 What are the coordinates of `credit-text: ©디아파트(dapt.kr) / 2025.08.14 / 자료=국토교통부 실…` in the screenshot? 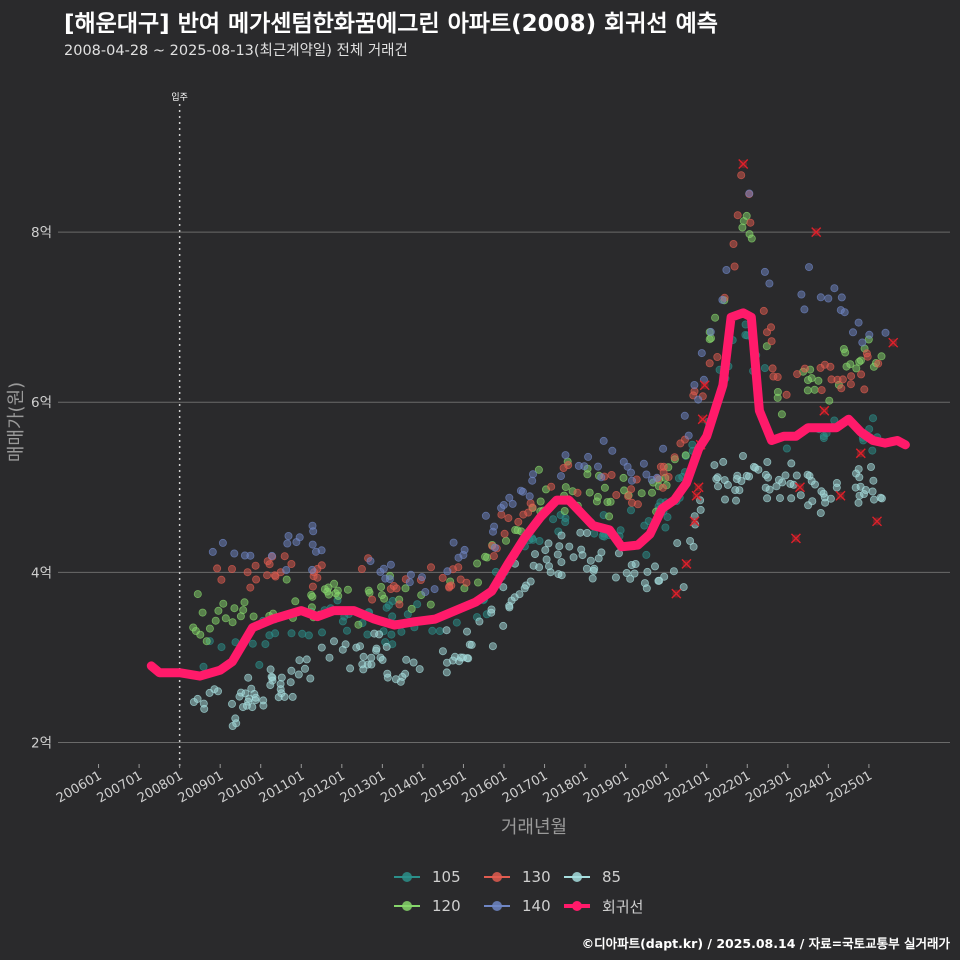 It's located at (765, 943).